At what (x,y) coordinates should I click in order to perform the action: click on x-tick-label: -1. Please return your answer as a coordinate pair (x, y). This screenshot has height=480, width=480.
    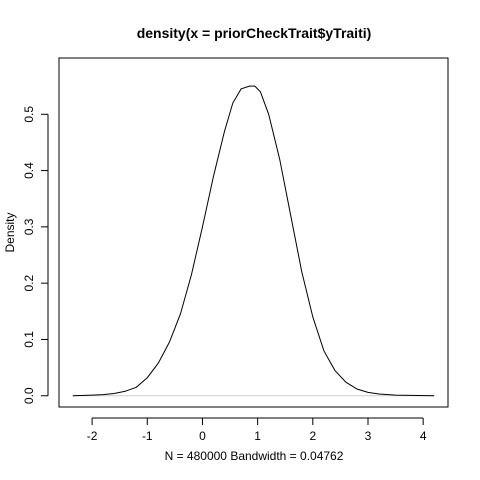
    Looking at the image, I should click on (147, 436).